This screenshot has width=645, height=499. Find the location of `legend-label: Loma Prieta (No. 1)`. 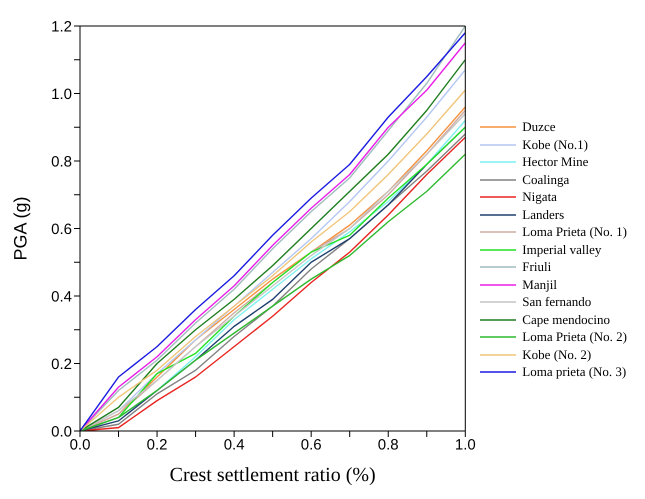

legend-label: Loma Prieta (No. 1) is located at coordinates (574, 231).